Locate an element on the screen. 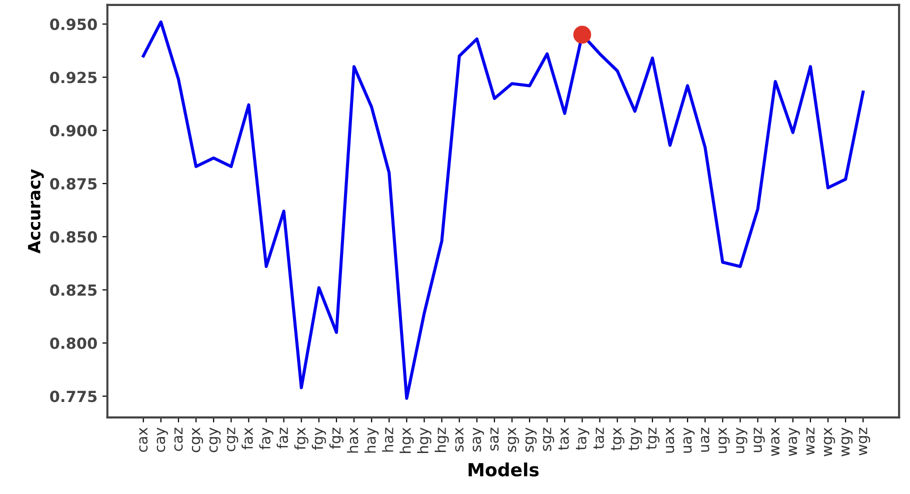 Image resolution: width=910 pixels, height=494 pixels. x-tick-label: tay is located at coordinates (583, 439).